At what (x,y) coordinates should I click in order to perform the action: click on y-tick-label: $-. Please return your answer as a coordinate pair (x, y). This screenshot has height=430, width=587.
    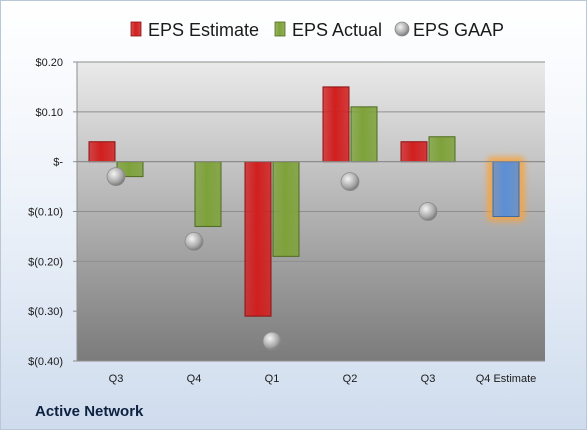
    Looking at the image, I should click on (58, 163).